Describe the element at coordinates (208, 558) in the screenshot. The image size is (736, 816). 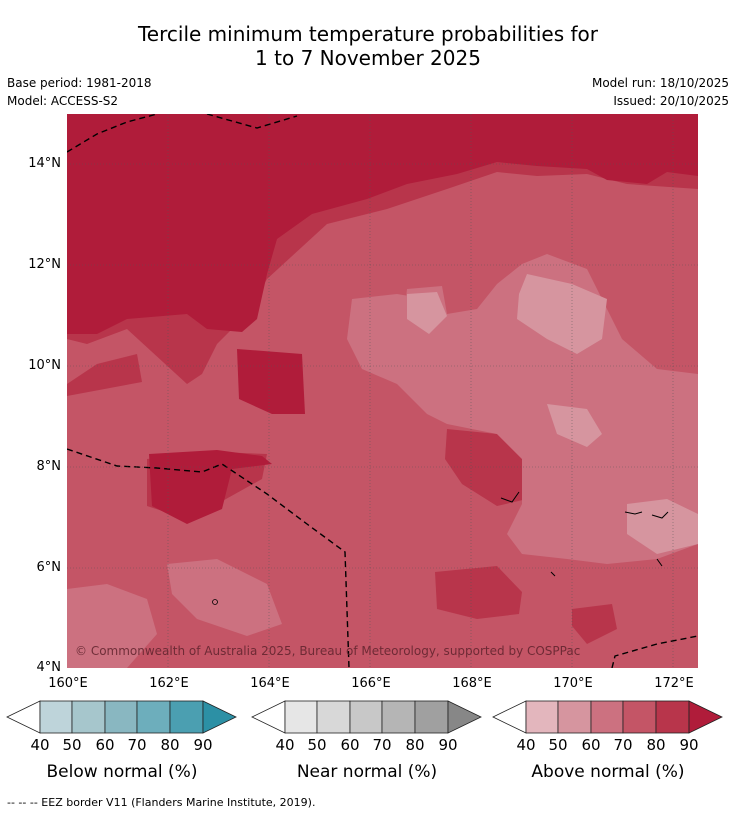
I see `eez-border-south` at that location.